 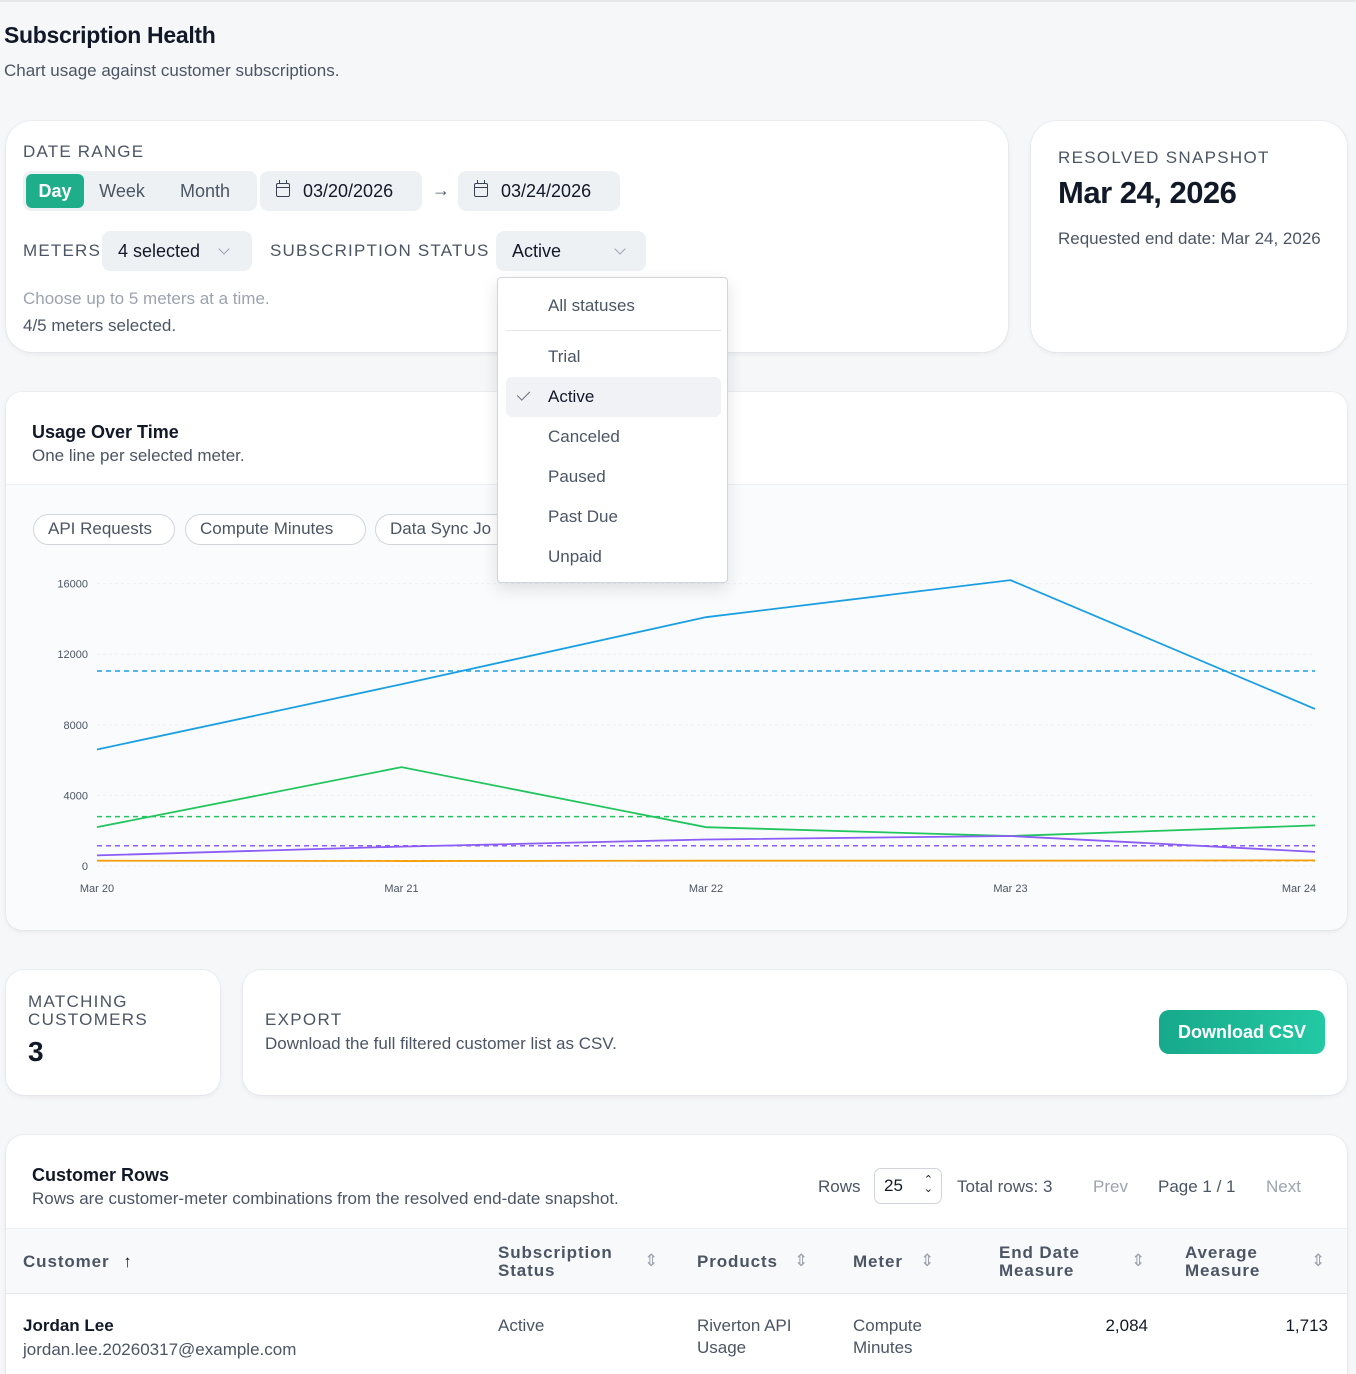 I want to click on customer-name: Jordan Lee, so click(x=68, y=1325).